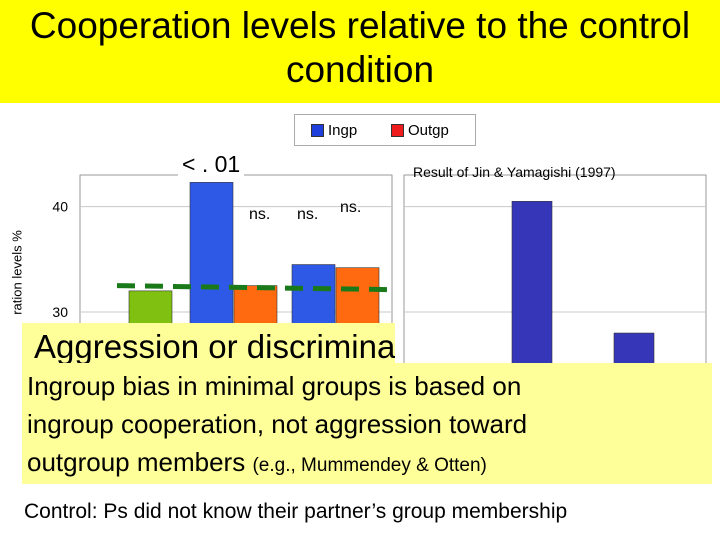 The height and width of the screenshot is (540, 720). I want to click on aggression-text: Aggression or discrimination?, so click(214, 345).